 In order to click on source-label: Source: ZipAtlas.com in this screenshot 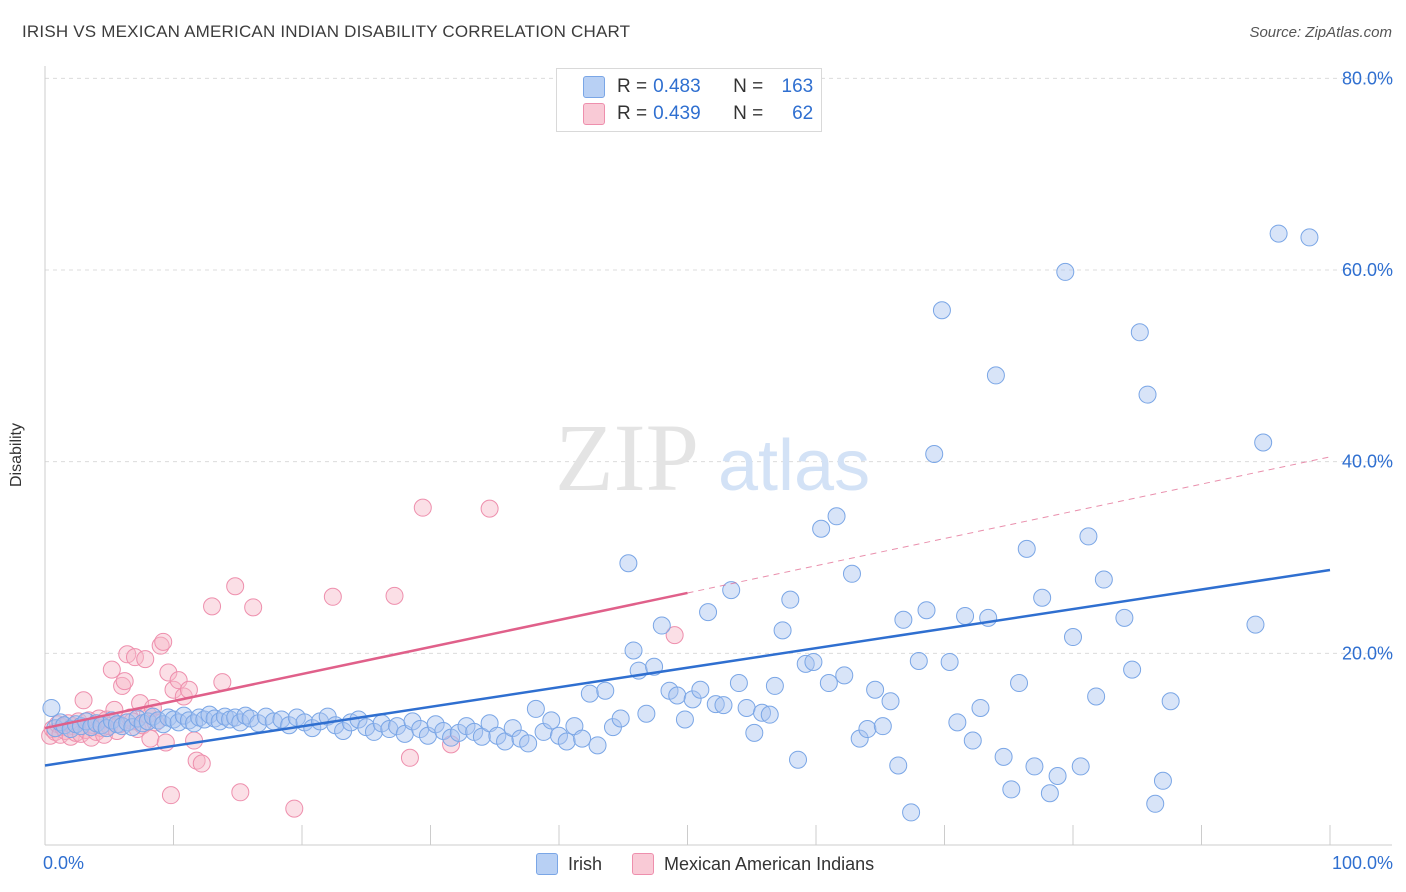, I will do `click(1320, 32)`.